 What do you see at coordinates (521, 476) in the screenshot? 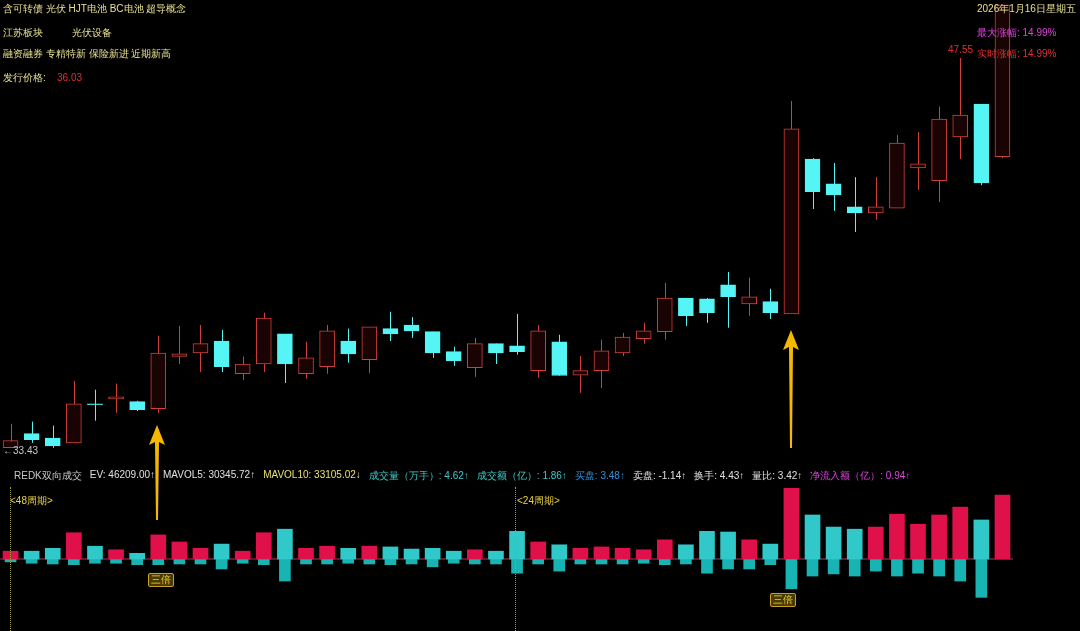
I see `text: 成交额（亿）: 1.86↑` at bounding box center [521, 476].